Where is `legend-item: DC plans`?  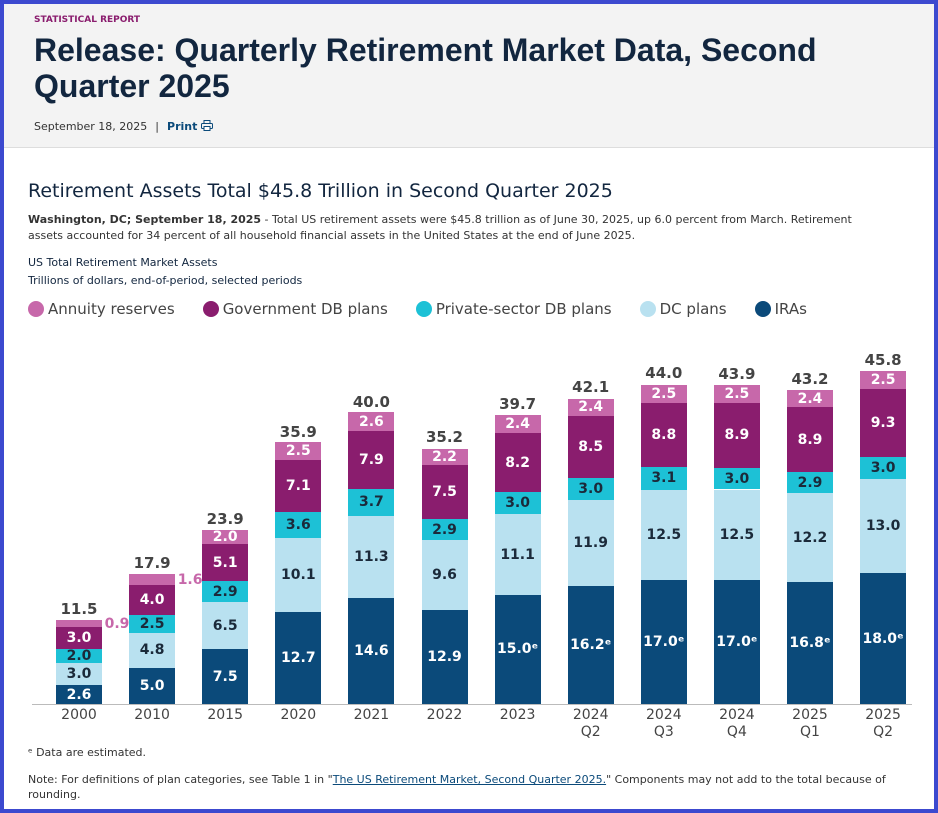 legend-item: DC plans is located at coordinates (683, 309).